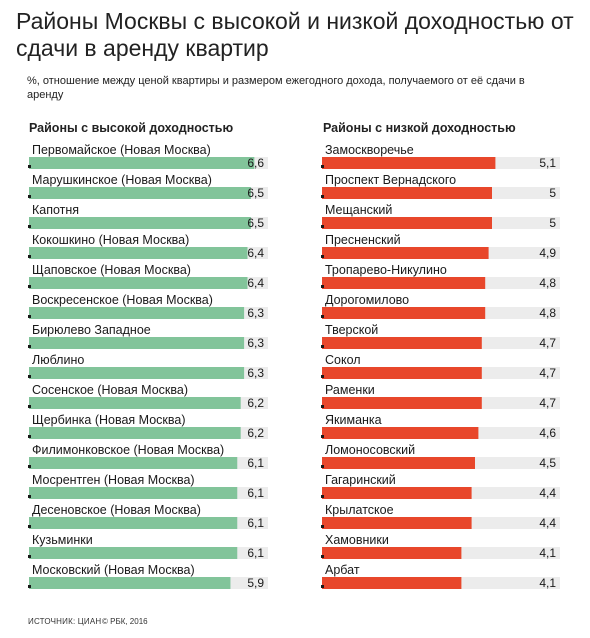  Describe the element at coordinates (547, 523) in the screenshot. I see `low-value-label-13: 4,4` at that location.